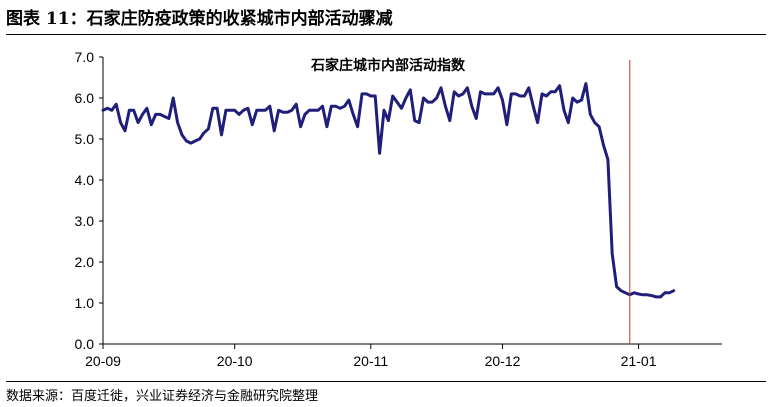 The width and height of the screenshot is (773, 407). What do you see at coordinates (370, 361) in the screenshot?
I see `x-tick-label: 20-11` at bounding box center [370, 361].